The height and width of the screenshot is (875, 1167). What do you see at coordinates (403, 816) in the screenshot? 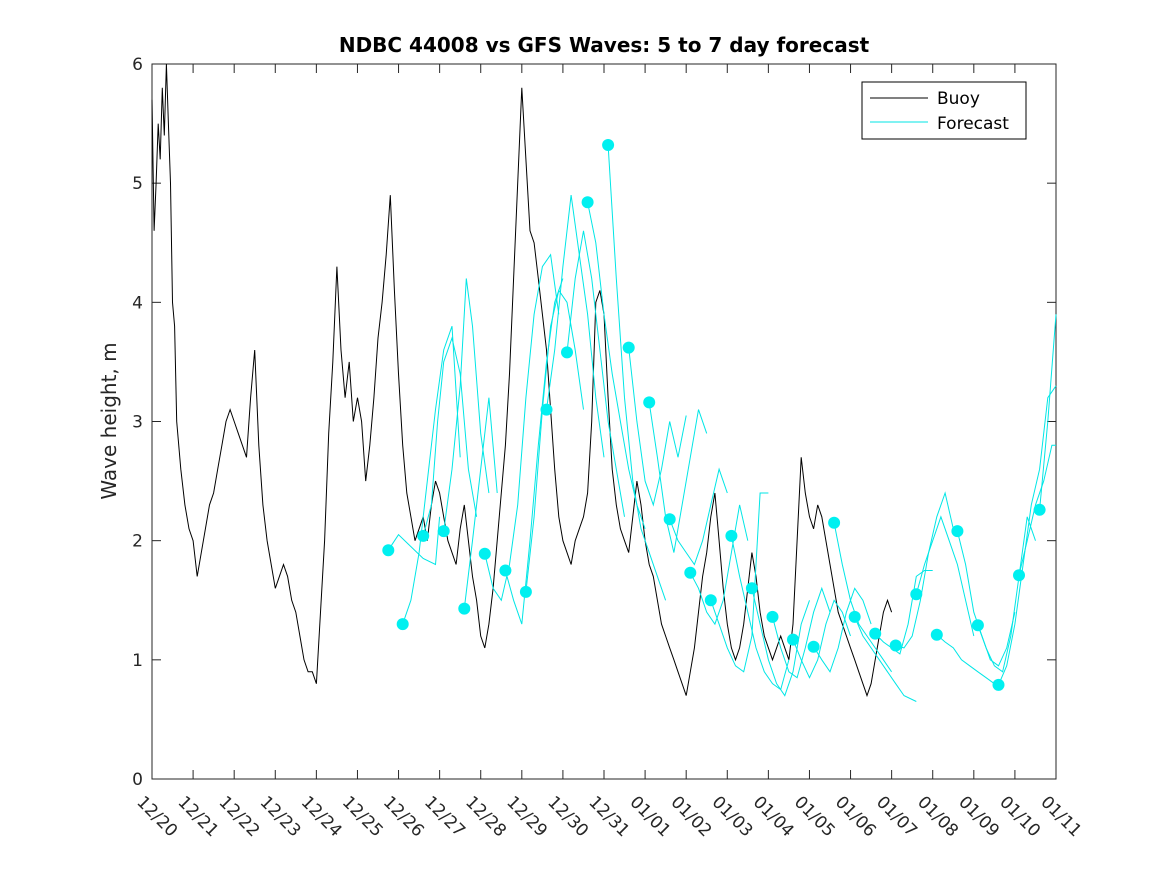
I see `x-tick-label: 12/26` at bounding box center [403, 816].